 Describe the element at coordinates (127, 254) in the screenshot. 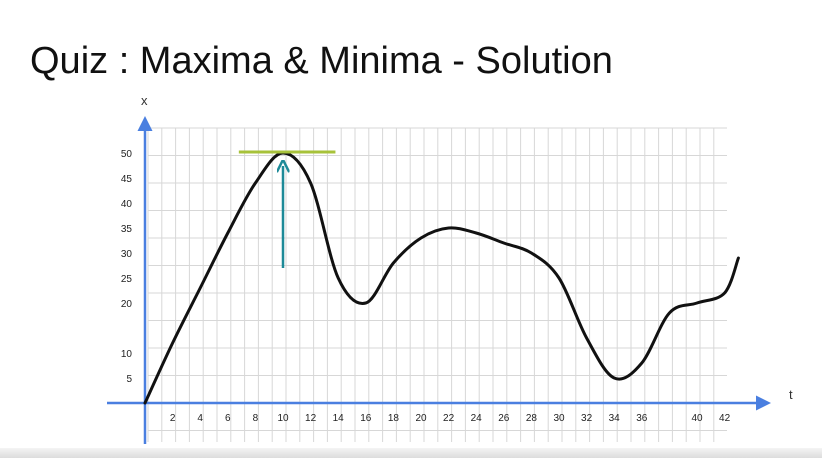

I see `y-tick-label: 30` at that location.